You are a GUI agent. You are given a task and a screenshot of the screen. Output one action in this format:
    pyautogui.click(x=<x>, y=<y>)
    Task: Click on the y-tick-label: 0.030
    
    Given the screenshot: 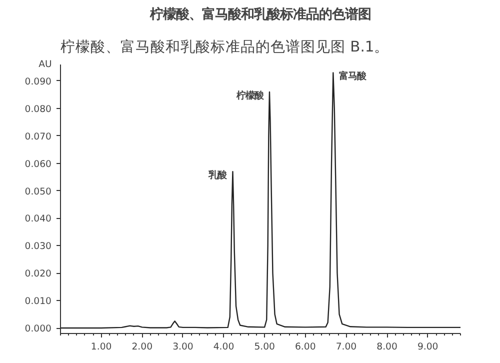 What is the action you would take?
    pyautogui.click(x=38, y=246)
    